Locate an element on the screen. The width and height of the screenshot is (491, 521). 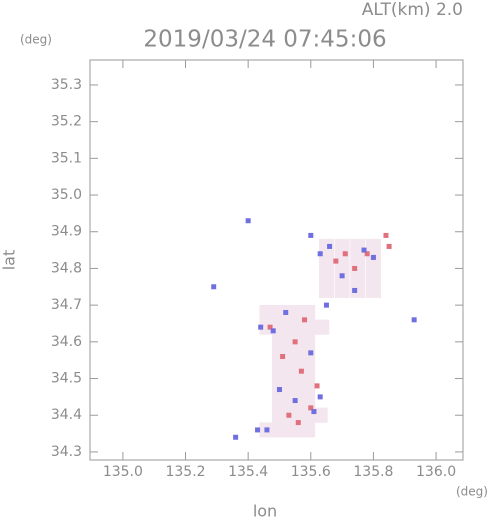
x-tick-label: 135.0 is located at coordinates (123, 472).